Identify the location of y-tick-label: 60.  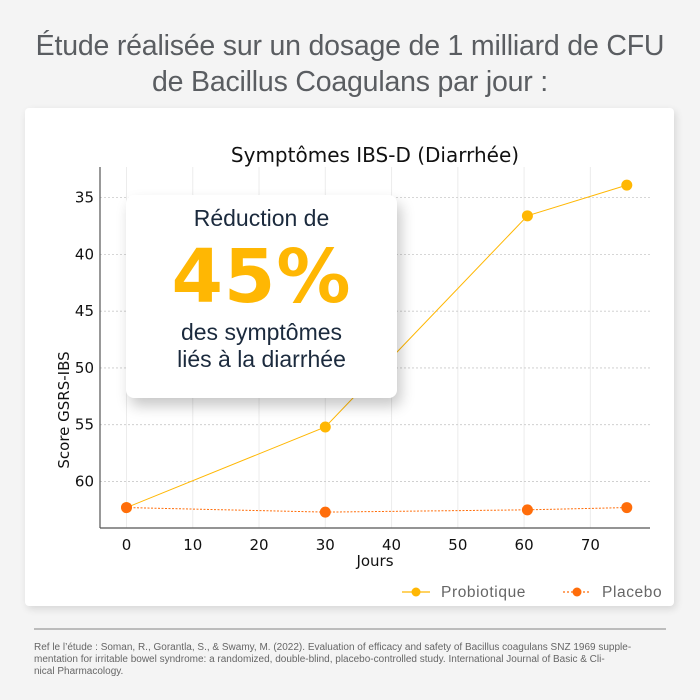
(84, 481).